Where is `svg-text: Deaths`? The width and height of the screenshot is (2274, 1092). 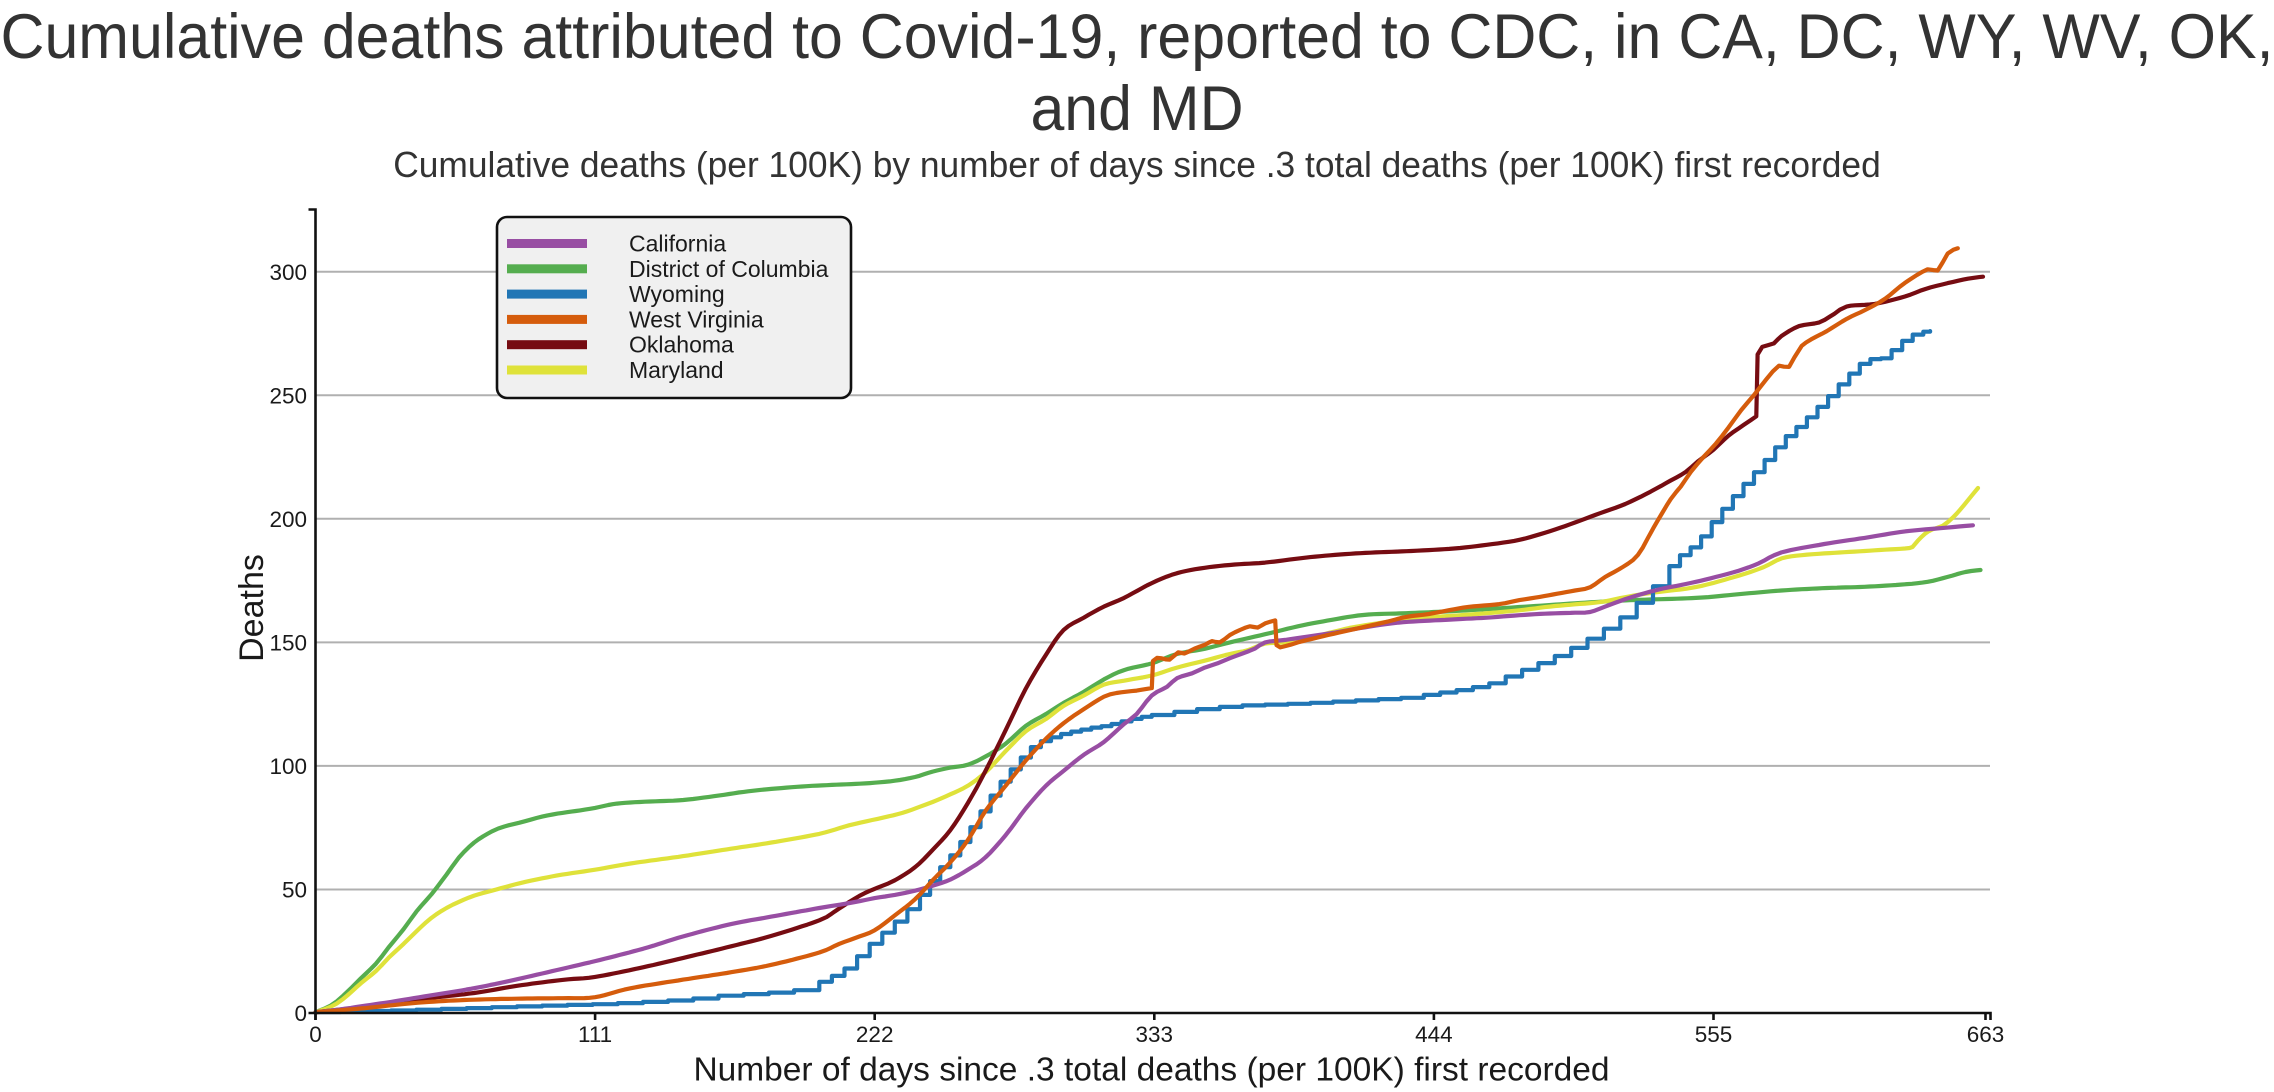 svg-text: Deaths is located at coordinates (252, 608).